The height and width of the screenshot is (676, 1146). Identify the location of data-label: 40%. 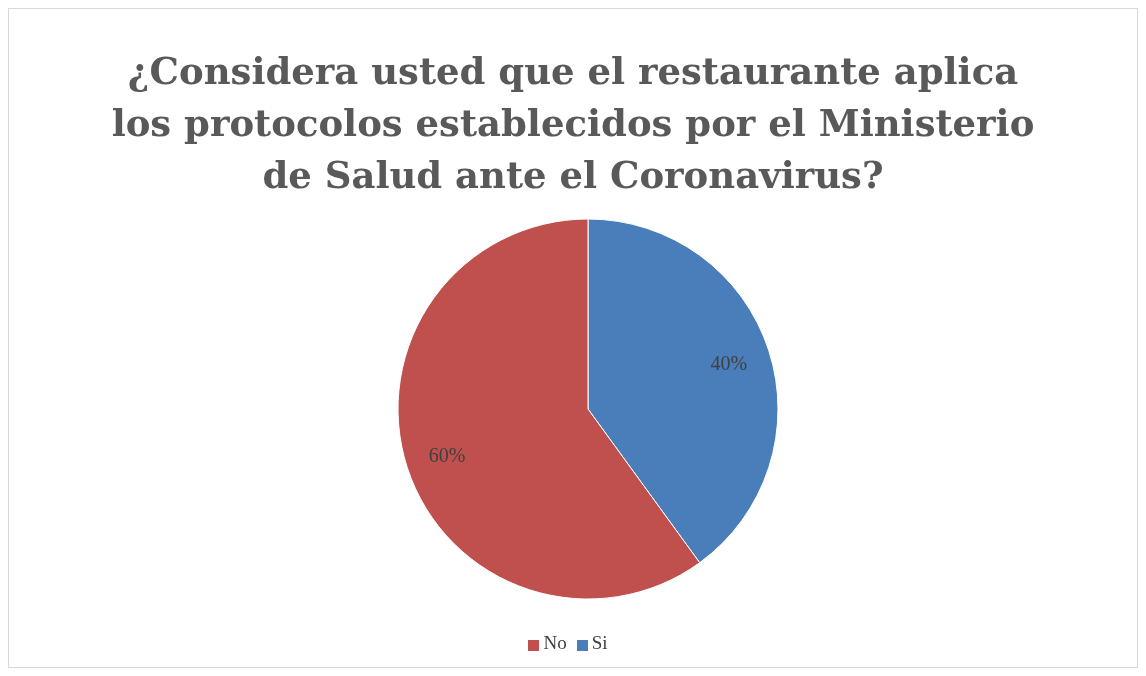
(729, 363).